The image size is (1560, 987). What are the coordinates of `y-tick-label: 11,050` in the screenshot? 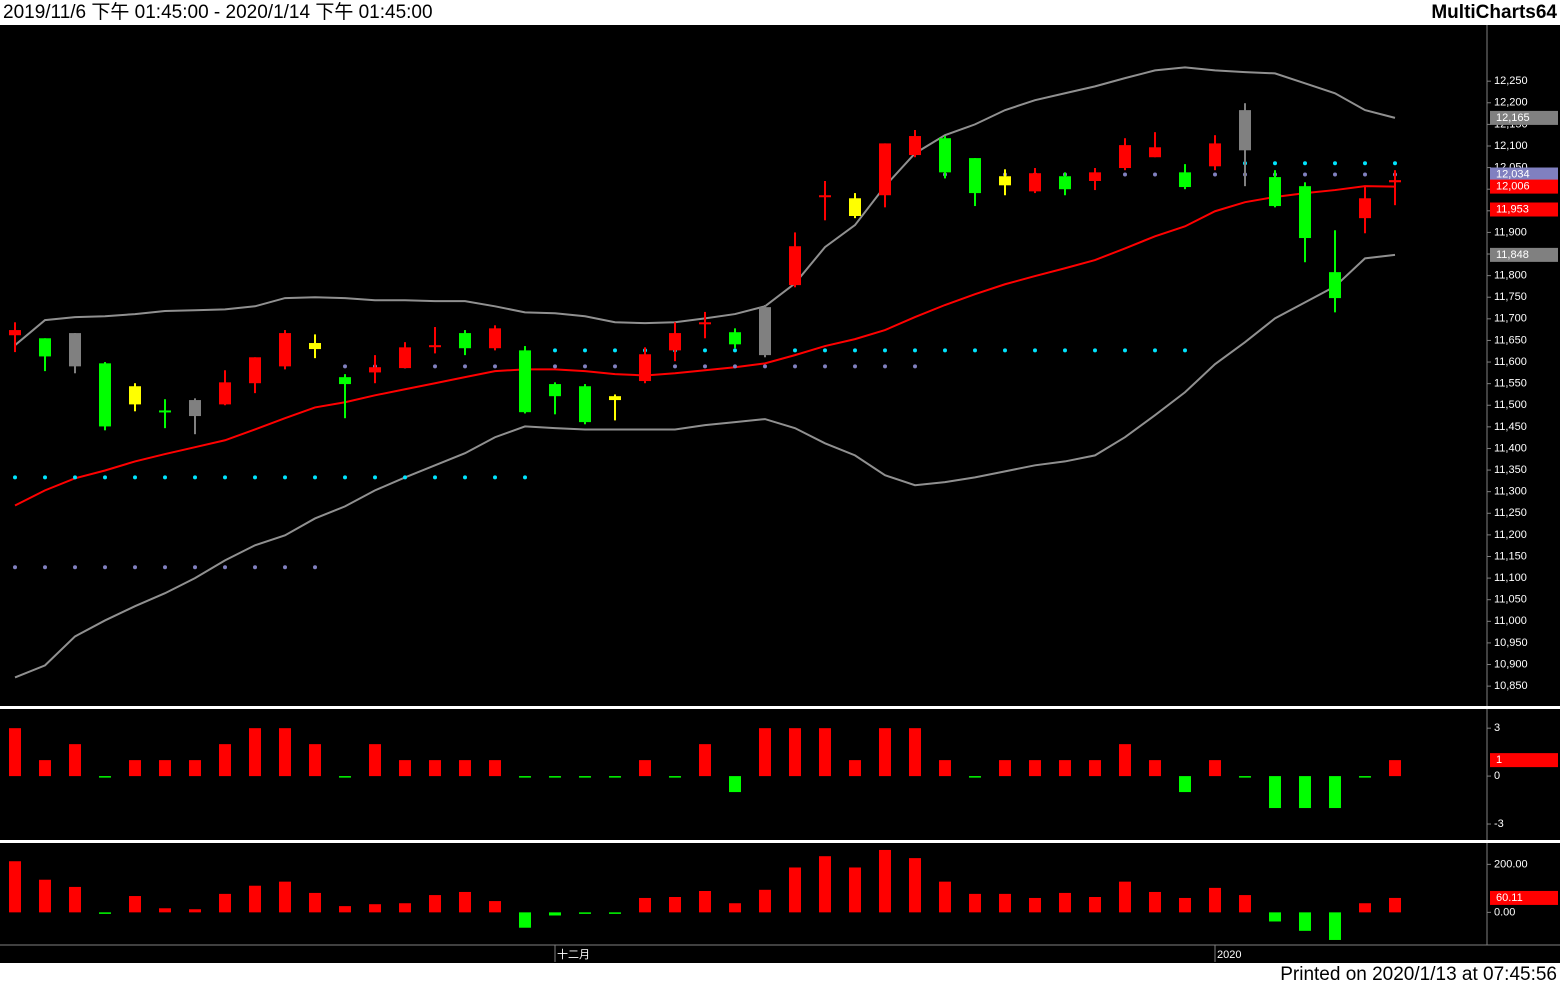 It's located at (1510, 600).